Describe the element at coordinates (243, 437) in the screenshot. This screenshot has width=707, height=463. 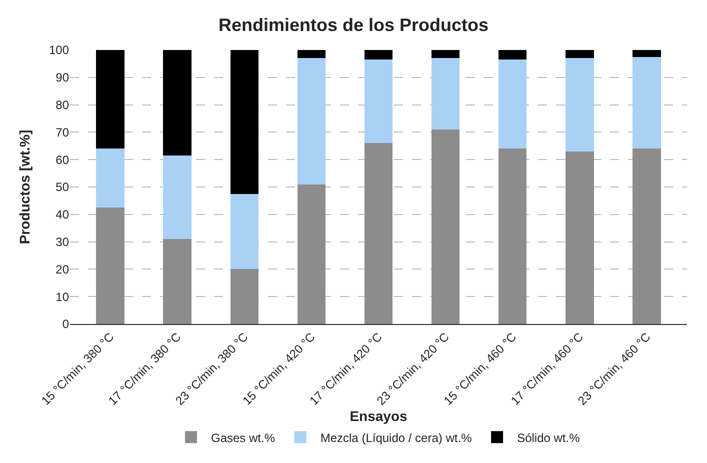
I see `legend-label: Gases wt.%` at that location.